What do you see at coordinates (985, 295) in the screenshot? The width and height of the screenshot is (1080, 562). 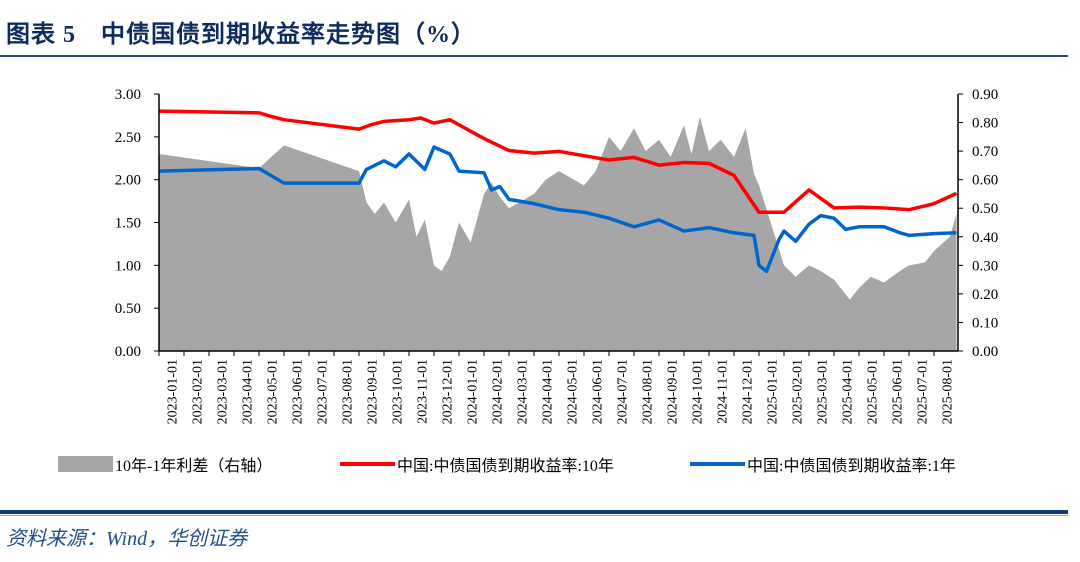 I see `right-tick-label: 0.20` at bounding box center [985, 295].